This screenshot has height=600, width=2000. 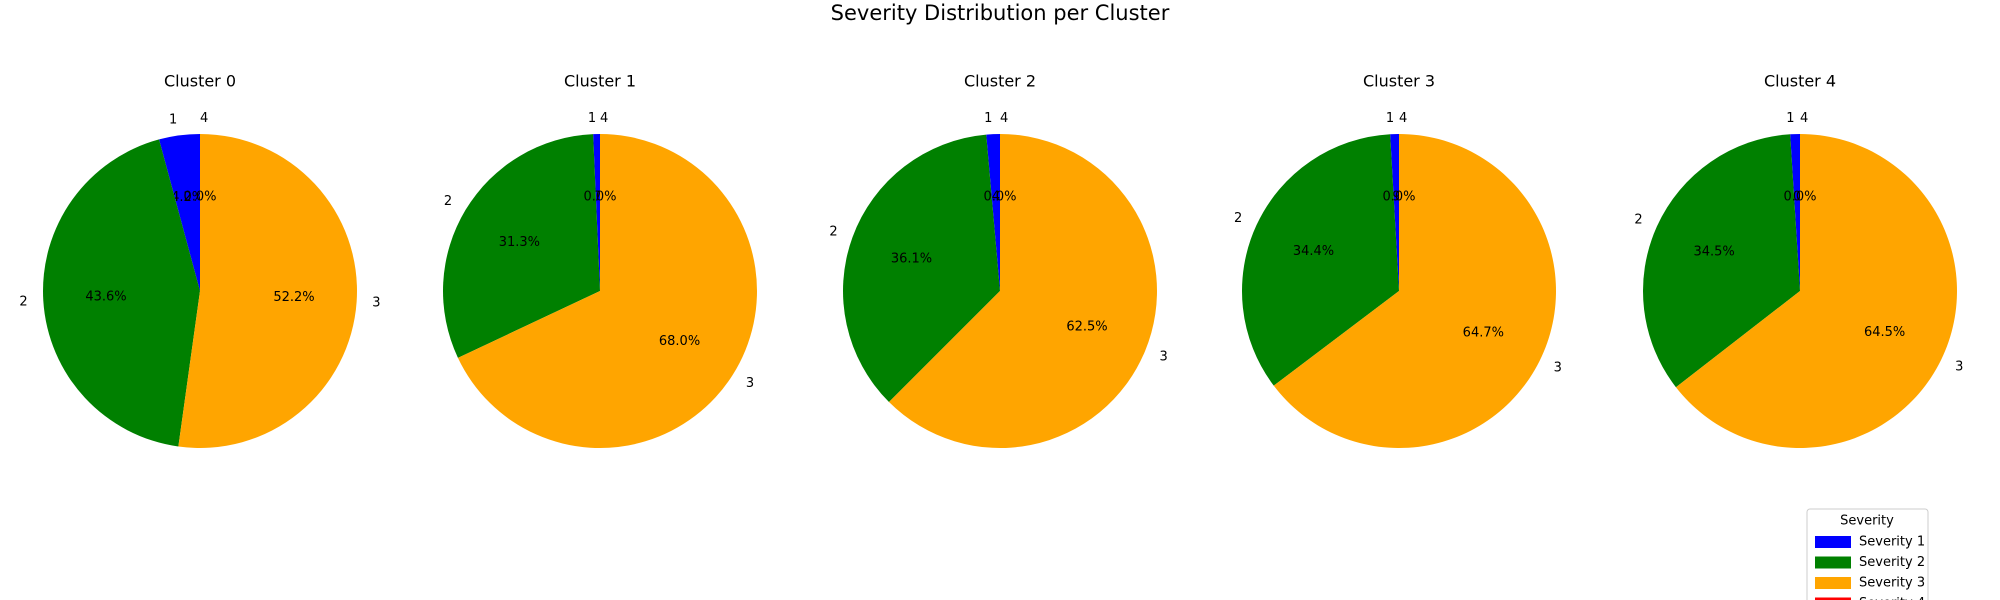 I want to click on percent-label: 68.0%, so click(x=679, y=341).